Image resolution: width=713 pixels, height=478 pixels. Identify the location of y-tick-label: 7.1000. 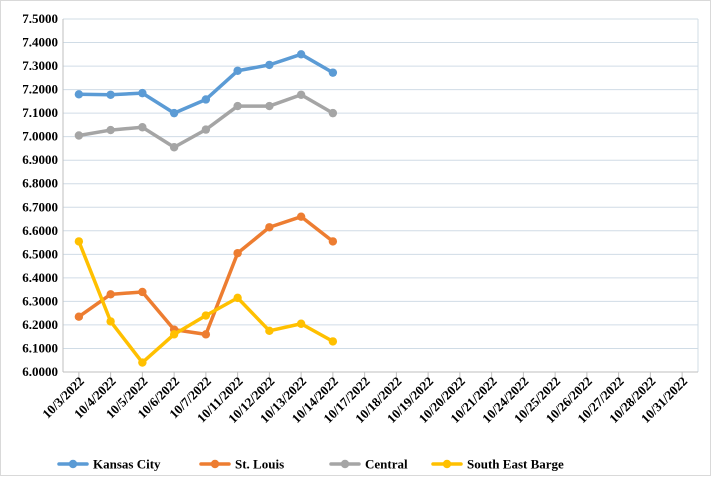
(40, 112).